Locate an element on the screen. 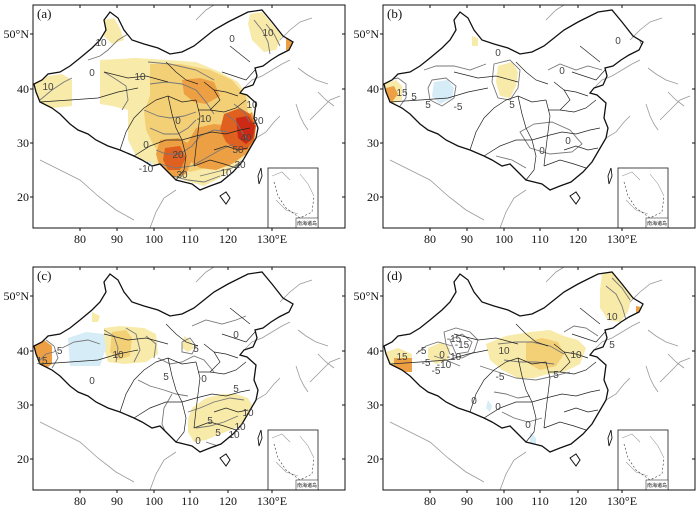  south-china-sea-inset: 南海诸岛 is located at coordinates (643, 198).